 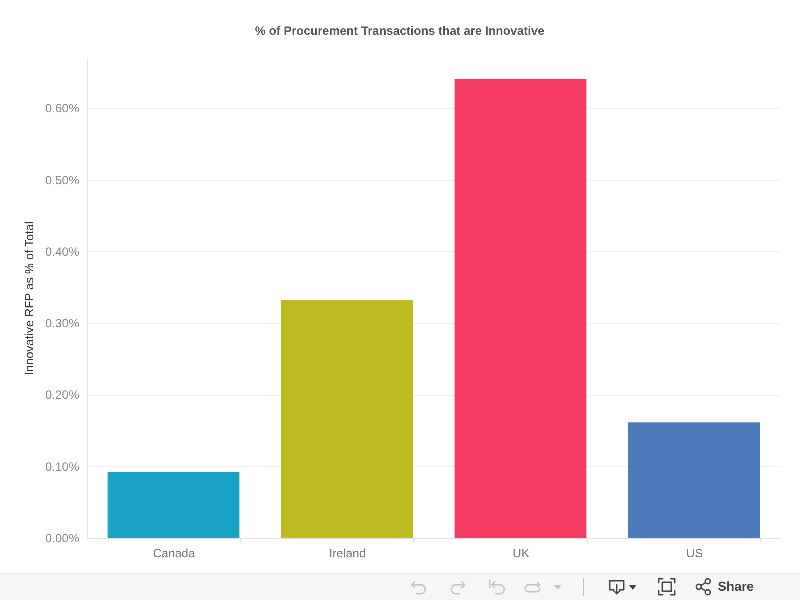 I want to click on x-tick-label: Ireland, so click(x=347, y=553).